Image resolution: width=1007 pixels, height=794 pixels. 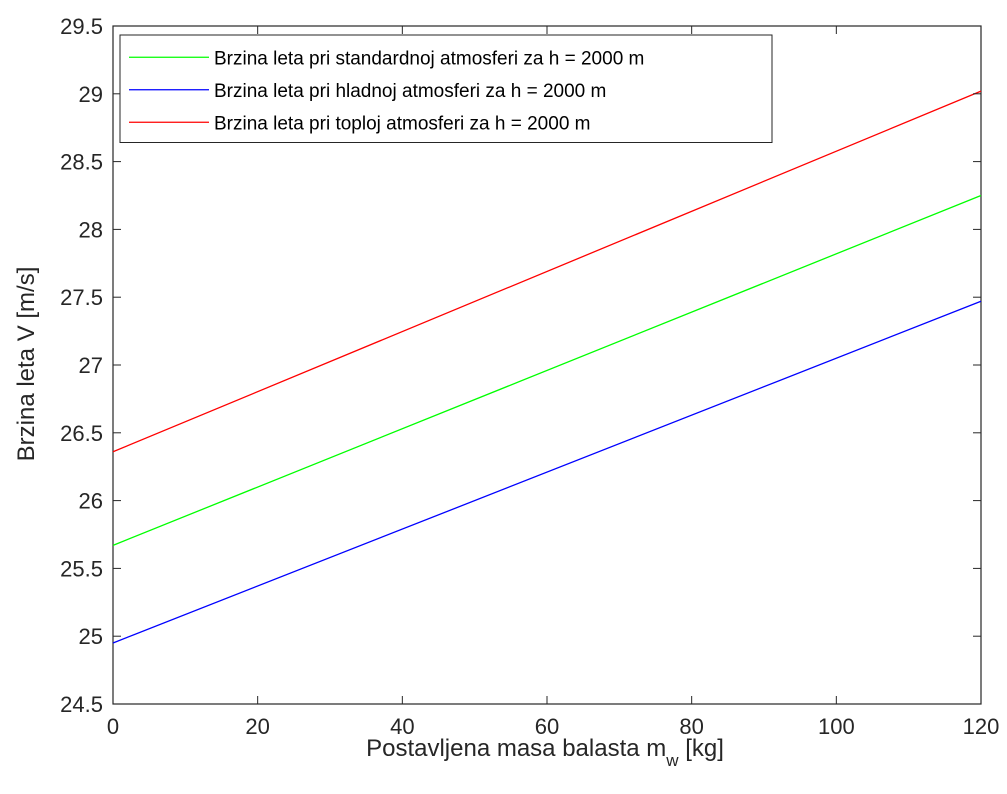 I want to click on y-tick-label: 25.5, so click(x=81, y=568).